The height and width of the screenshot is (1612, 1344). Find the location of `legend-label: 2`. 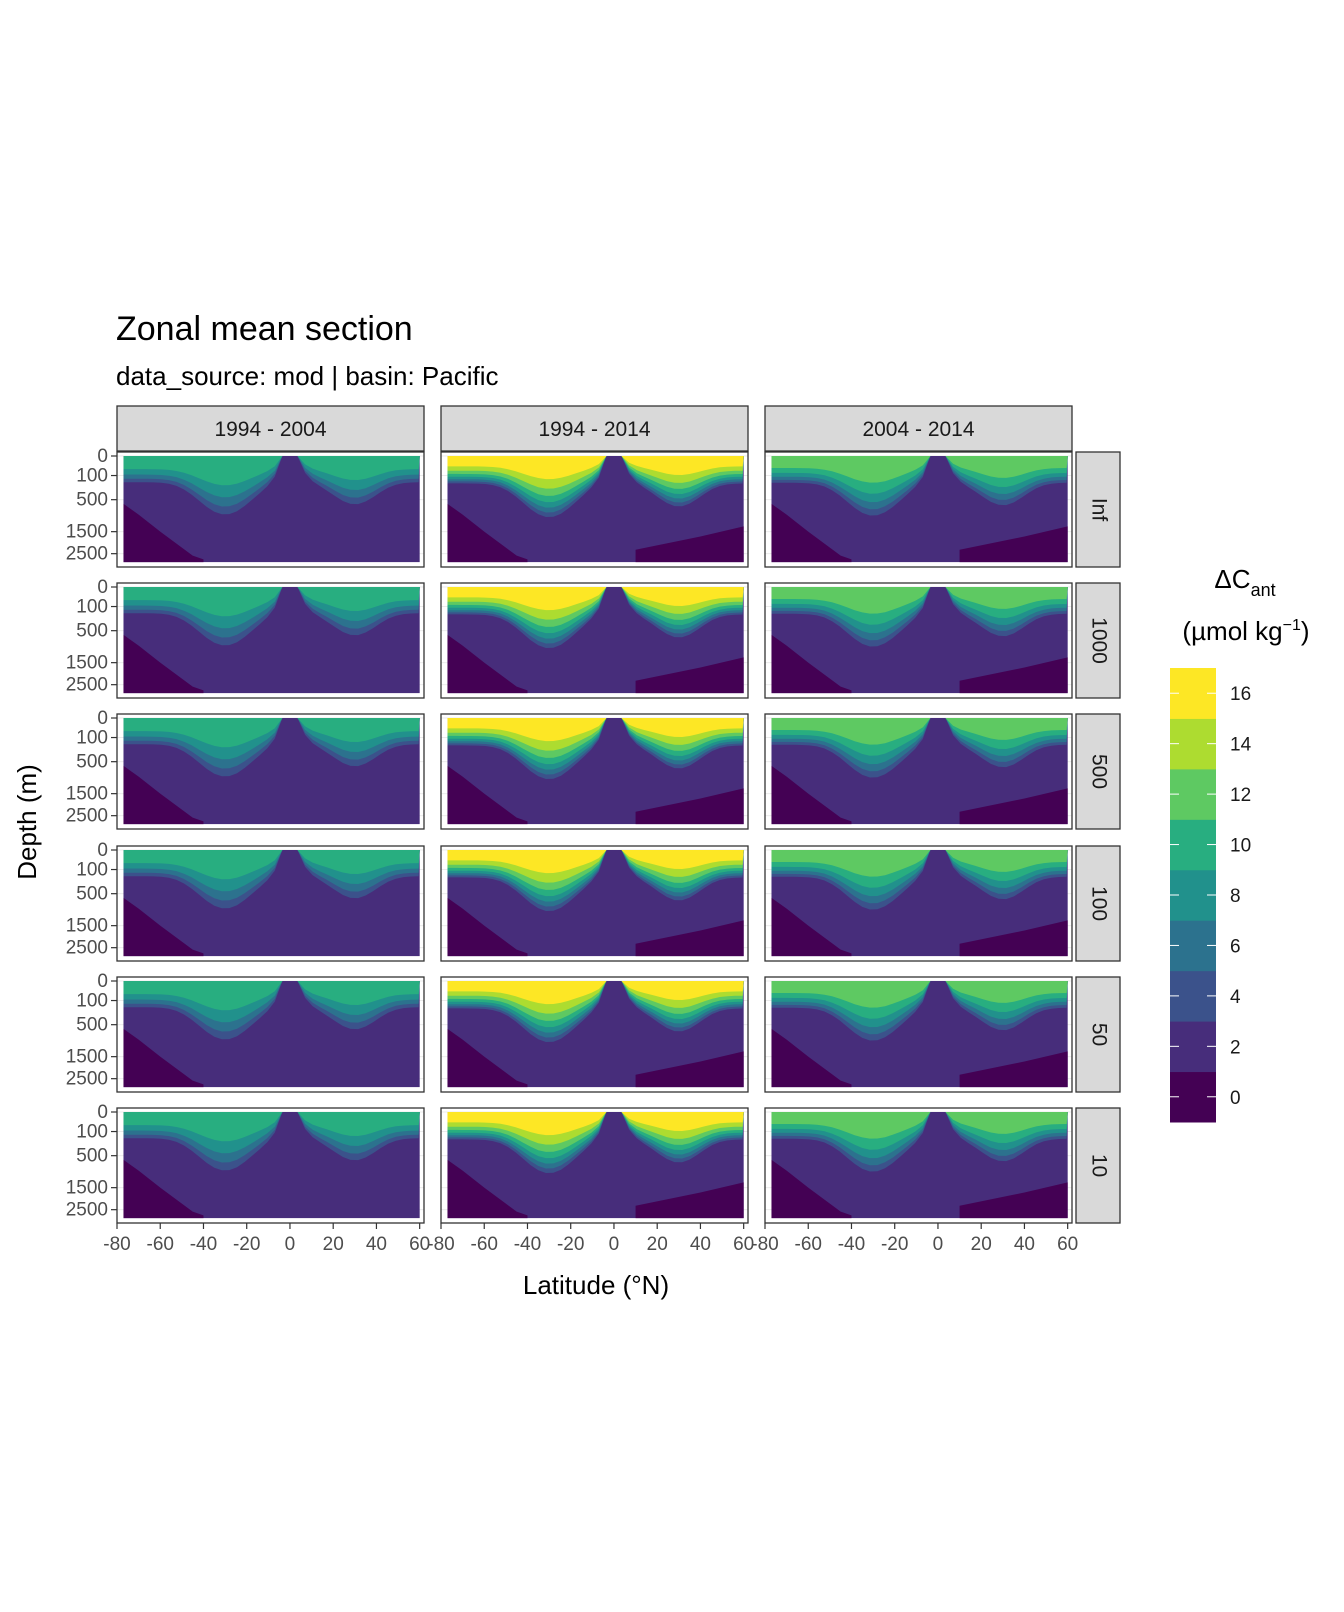

legend-label: 2 is located at coordinates (1235, 1047).